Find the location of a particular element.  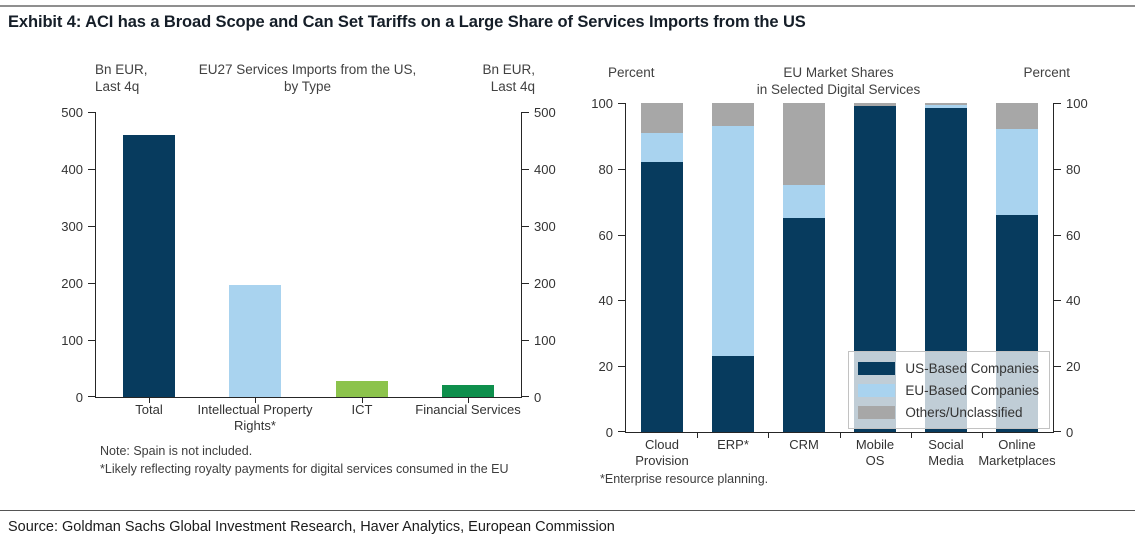

legend-item: US-Based Companies is located at coordinates (948, 368).